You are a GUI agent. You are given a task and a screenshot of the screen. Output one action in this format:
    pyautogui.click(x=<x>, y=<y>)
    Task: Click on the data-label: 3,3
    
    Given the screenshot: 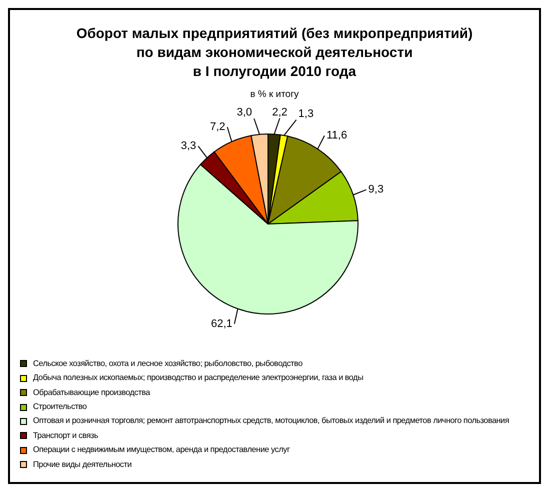 What is the action you would take?
    pyautogui.click(x=188, y=146)
    